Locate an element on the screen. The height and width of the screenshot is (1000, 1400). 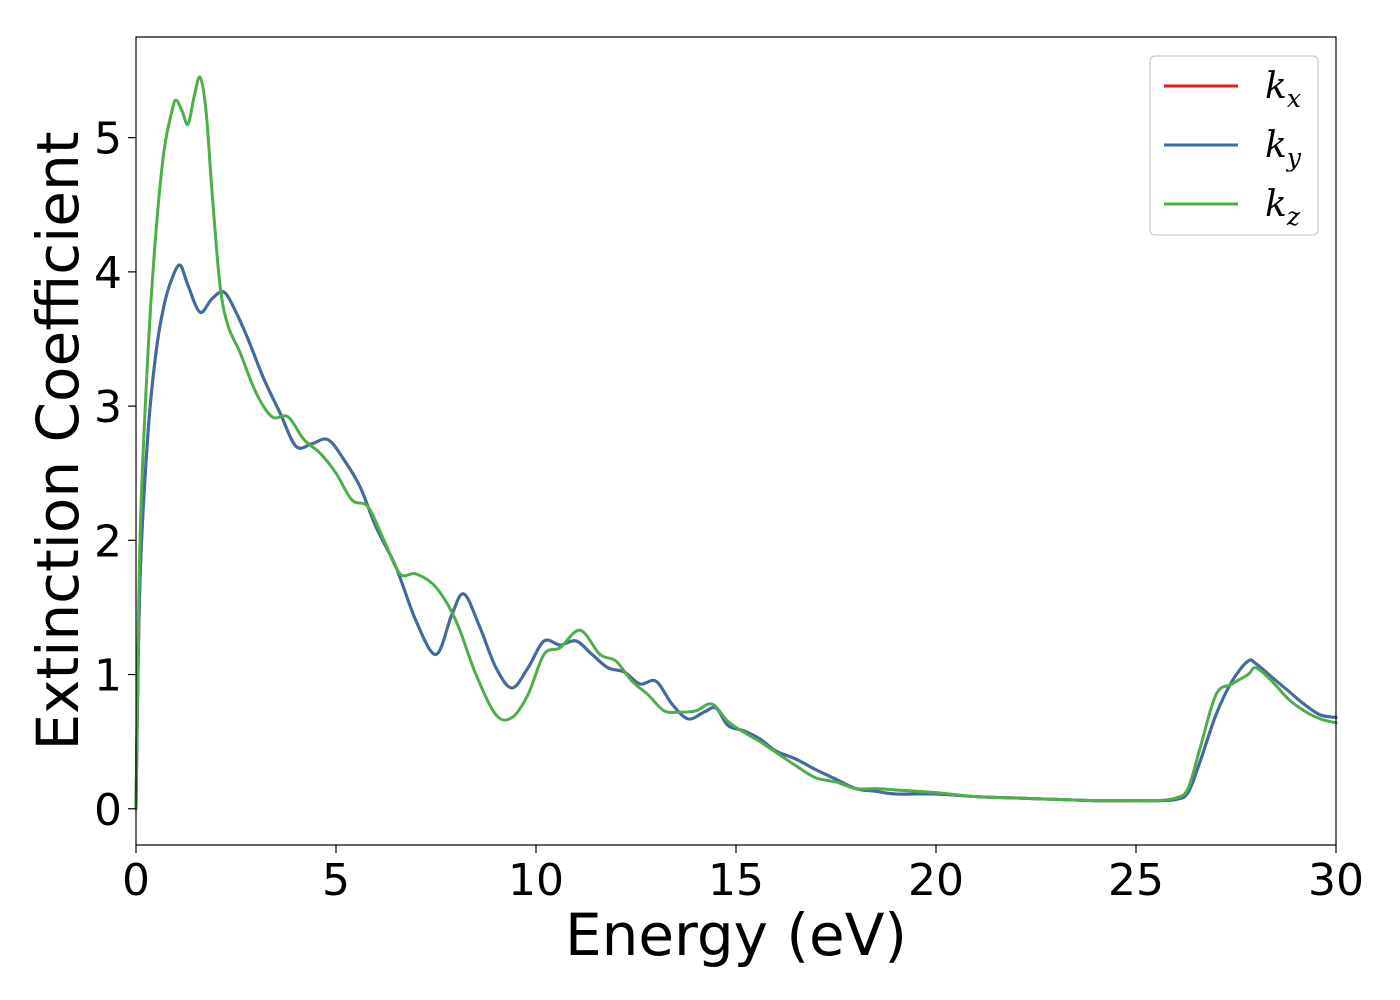
y-axis-ticks: 0 1 2 3 4 5 is located at coordinates (115, 475).